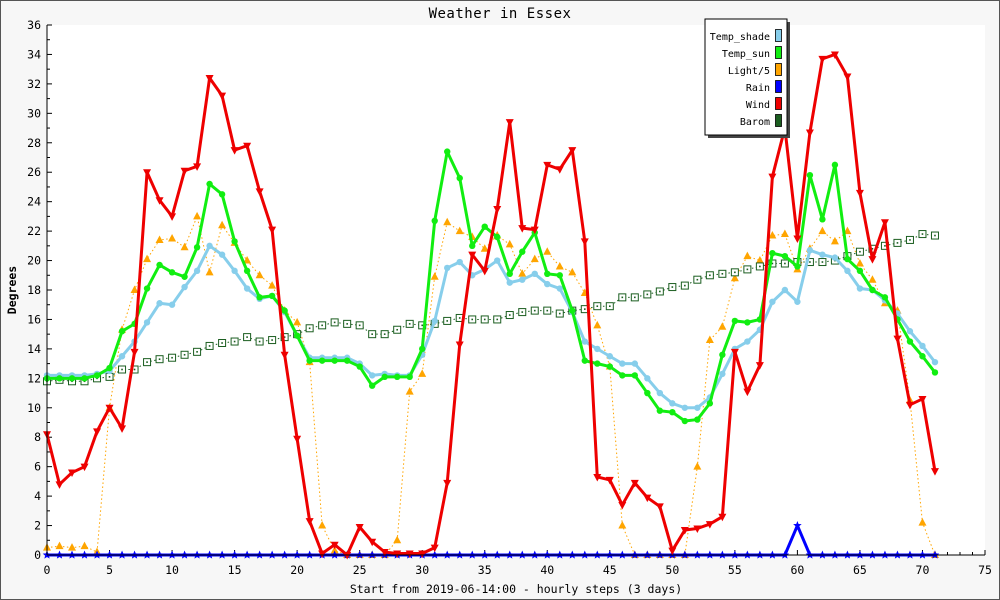  What do you see at coordinates (109, 570) in the screenshot?
I see `x-tick-label: 5` at bounding box center [109, 570].